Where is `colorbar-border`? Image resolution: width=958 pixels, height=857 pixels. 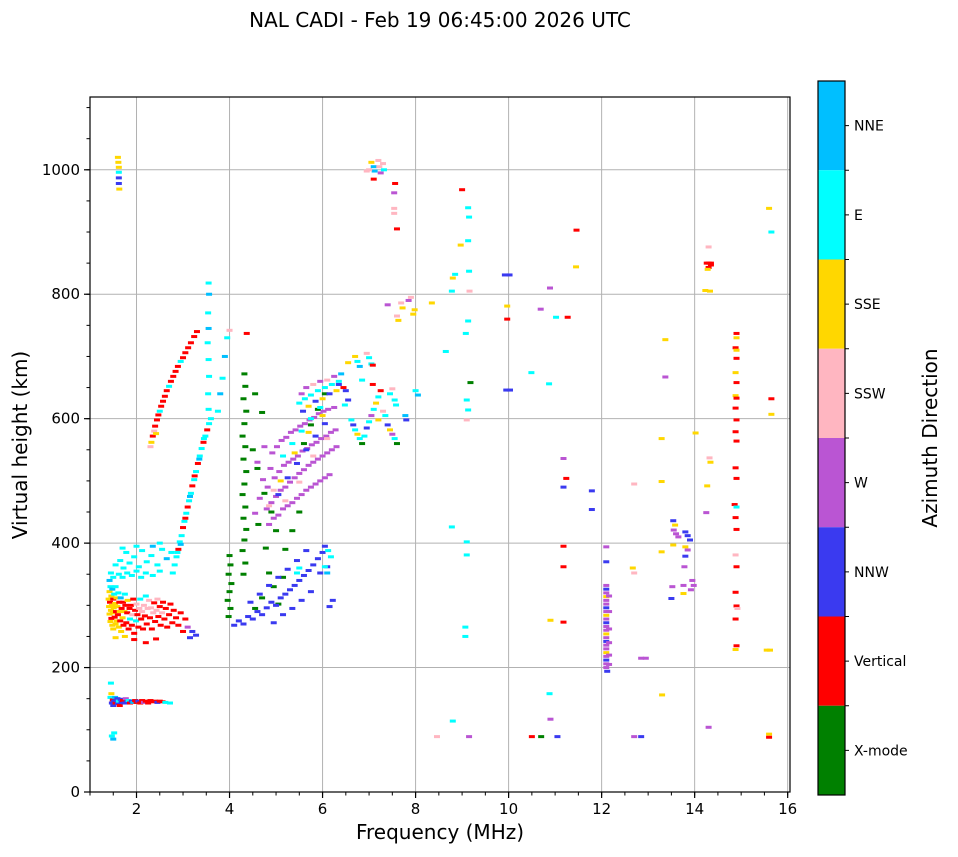
colorbar-border is located at coordinates (831, 438).